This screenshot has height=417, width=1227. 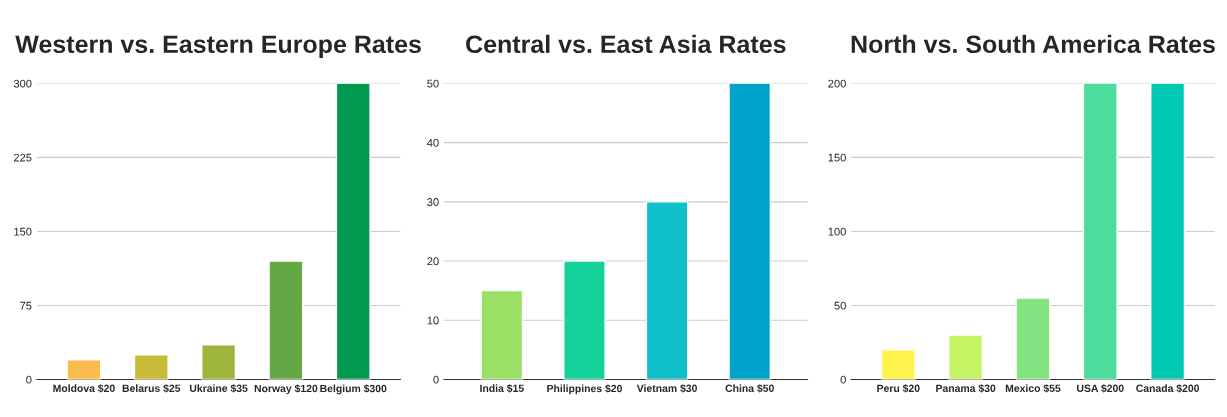 What do you see at coordinates (286, 389) in the screenshot?
I see `x-tick-label: Norway $120` at bounding box center [286, 389].